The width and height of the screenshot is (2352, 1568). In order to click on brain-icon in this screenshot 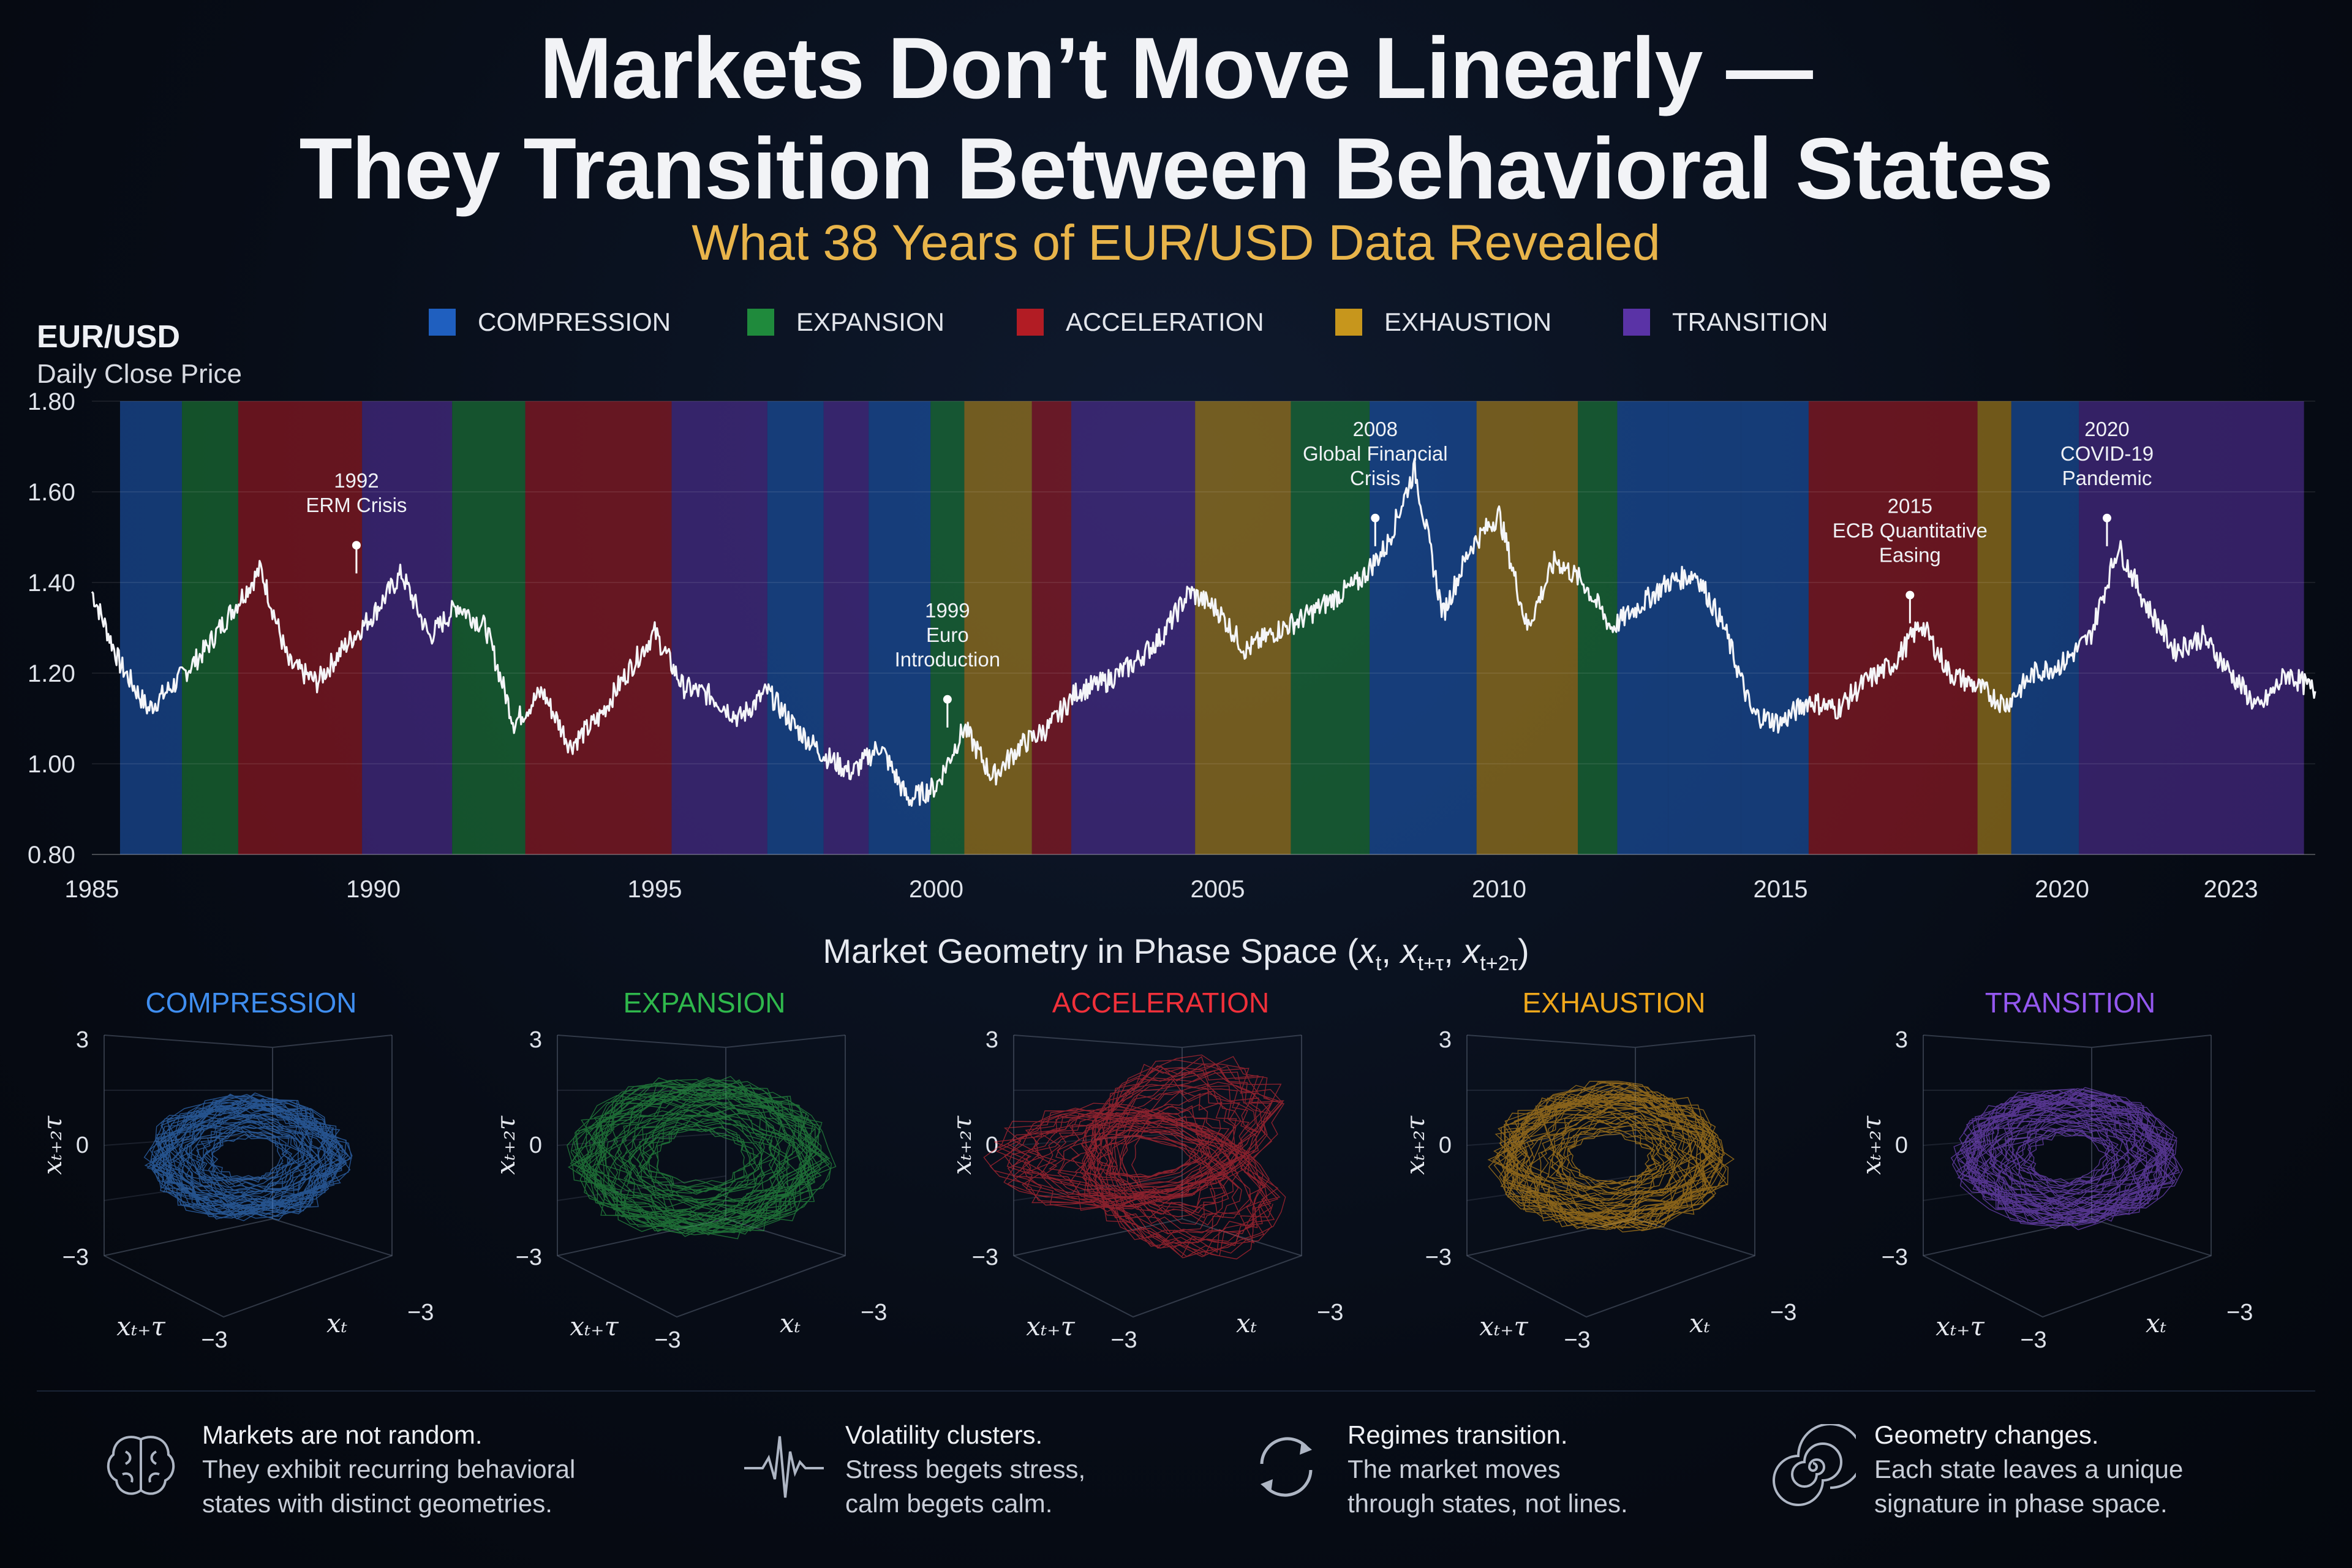, I will do `click(141, 1465)`.